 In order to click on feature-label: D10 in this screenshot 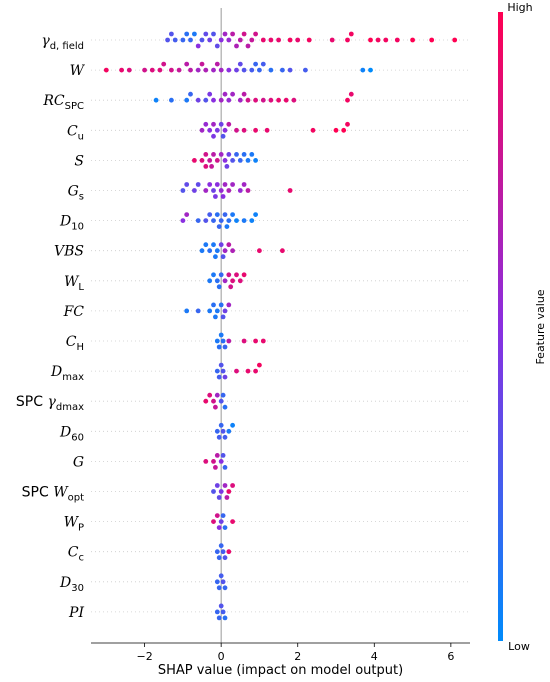, I will do `click(71, 223)`.